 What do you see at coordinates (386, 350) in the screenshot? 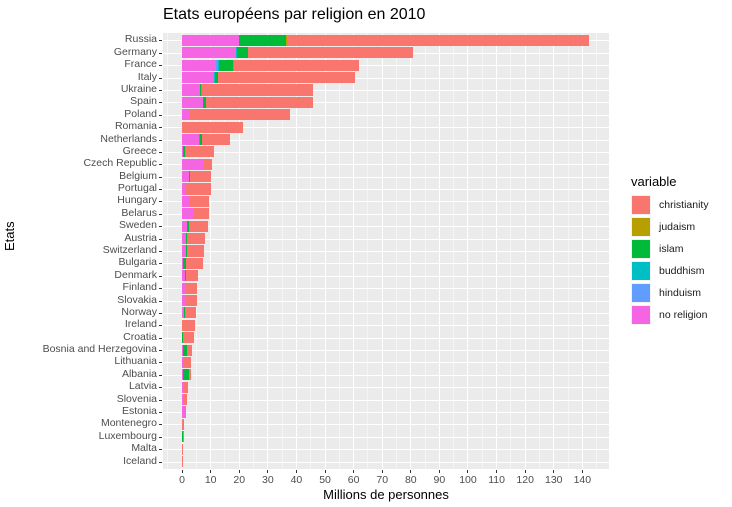
I see `bar-bosnia-and-herzegovina` at bounding box center [386, 350].